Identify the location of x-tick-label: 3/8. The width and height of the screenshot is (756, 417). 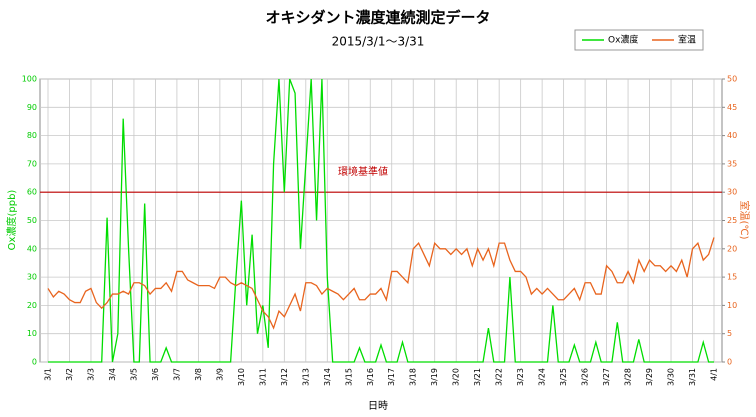
(198, 374).